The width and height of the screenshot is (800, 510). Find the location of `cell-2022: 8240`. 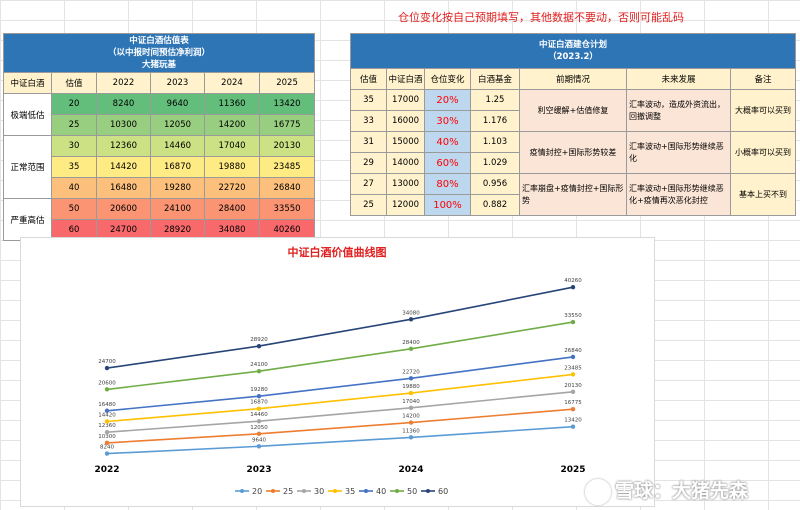

cell-2022: 8240 is located at coordinates (123, 104).